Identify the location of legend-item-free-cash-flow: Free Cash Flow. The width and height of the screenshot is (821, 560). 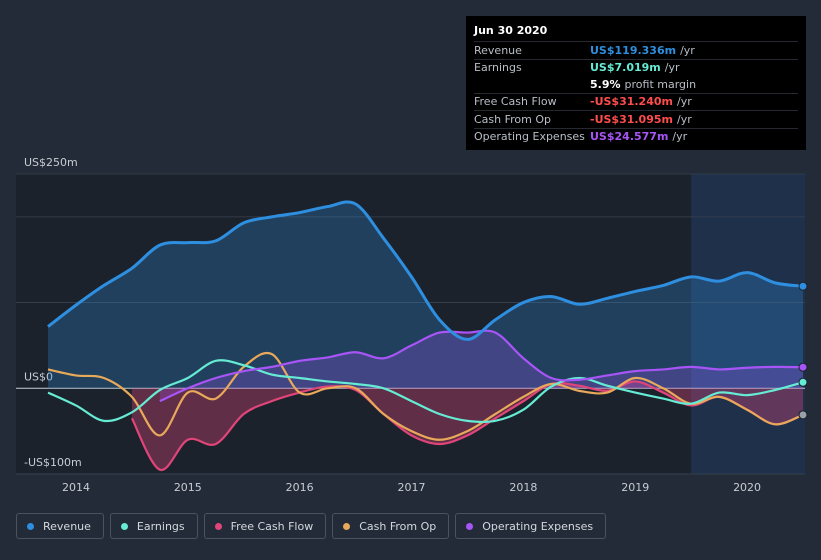
(265, 526).